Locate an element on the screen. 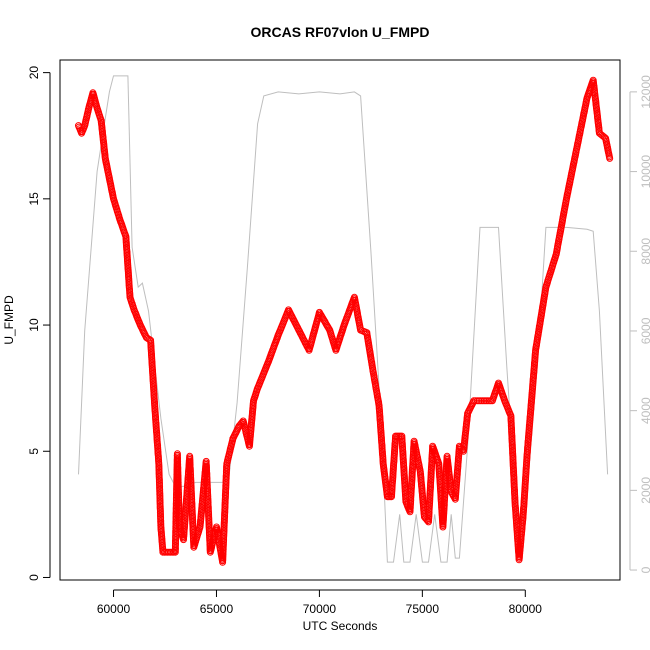  y2-tick-label: 2000 is located at coordinates (644, 490).